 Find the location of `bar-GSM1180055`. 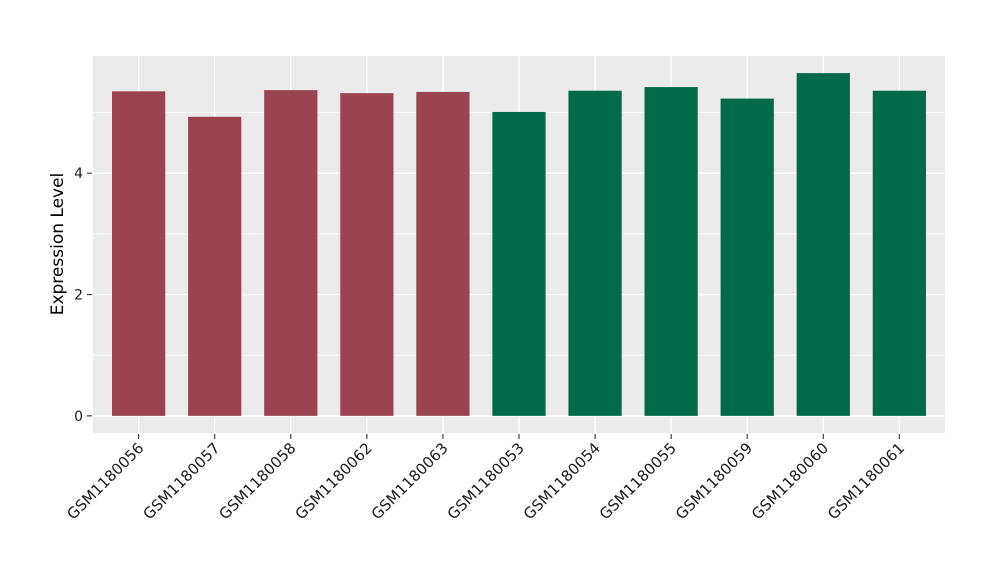

bar-GSM1180055 is located at coordinates (671, 251).